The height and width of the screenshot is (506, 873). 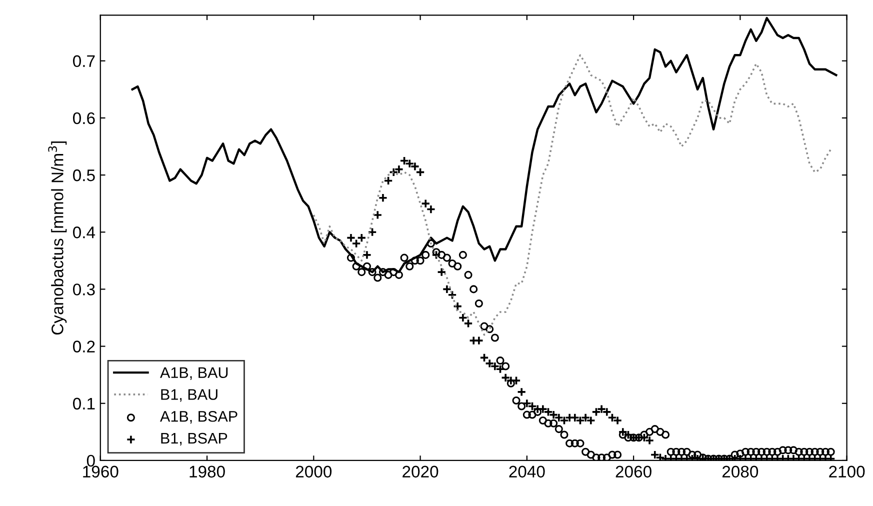 I want to click on y-axis-title: Cyanobactus [mmol N/m$^{3}$], so click(x=57, y=238).